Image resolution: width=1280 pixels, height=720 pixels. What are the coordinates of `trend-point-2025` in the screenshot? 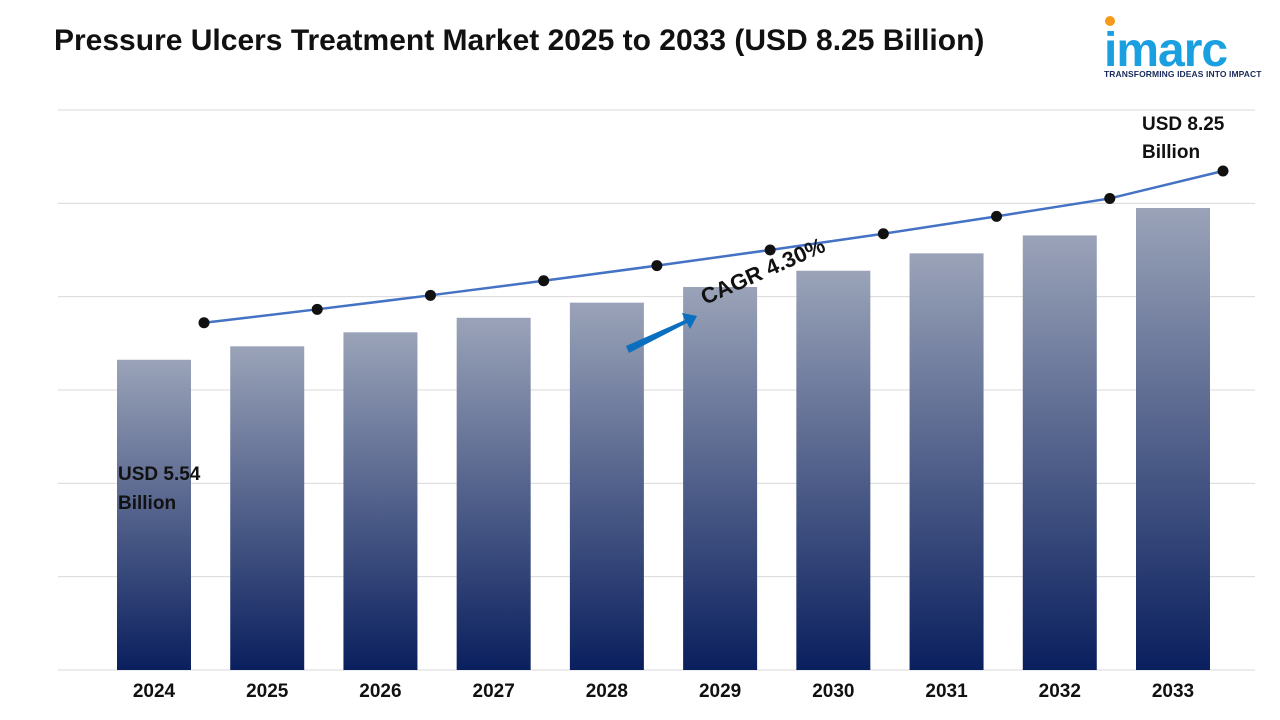 It's located at (317, 309).